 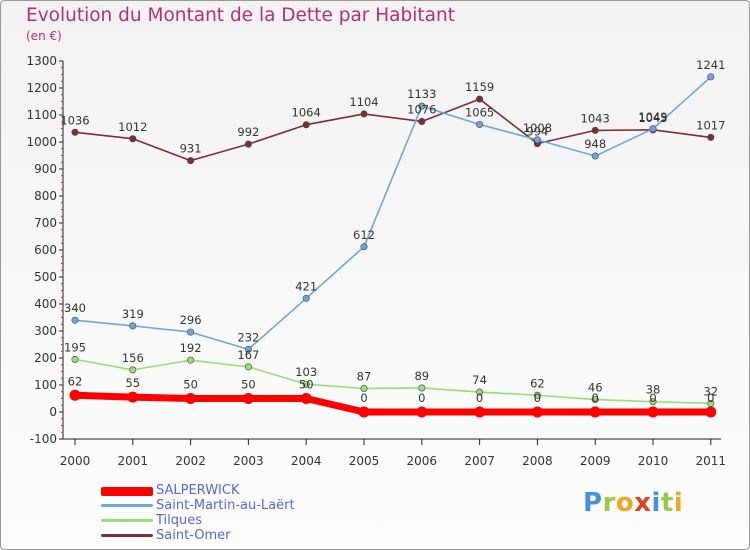 What do you see at coordinates (132, 383) in the screenshot?
I see `data-label: 55` at bounding box center [132, 383].